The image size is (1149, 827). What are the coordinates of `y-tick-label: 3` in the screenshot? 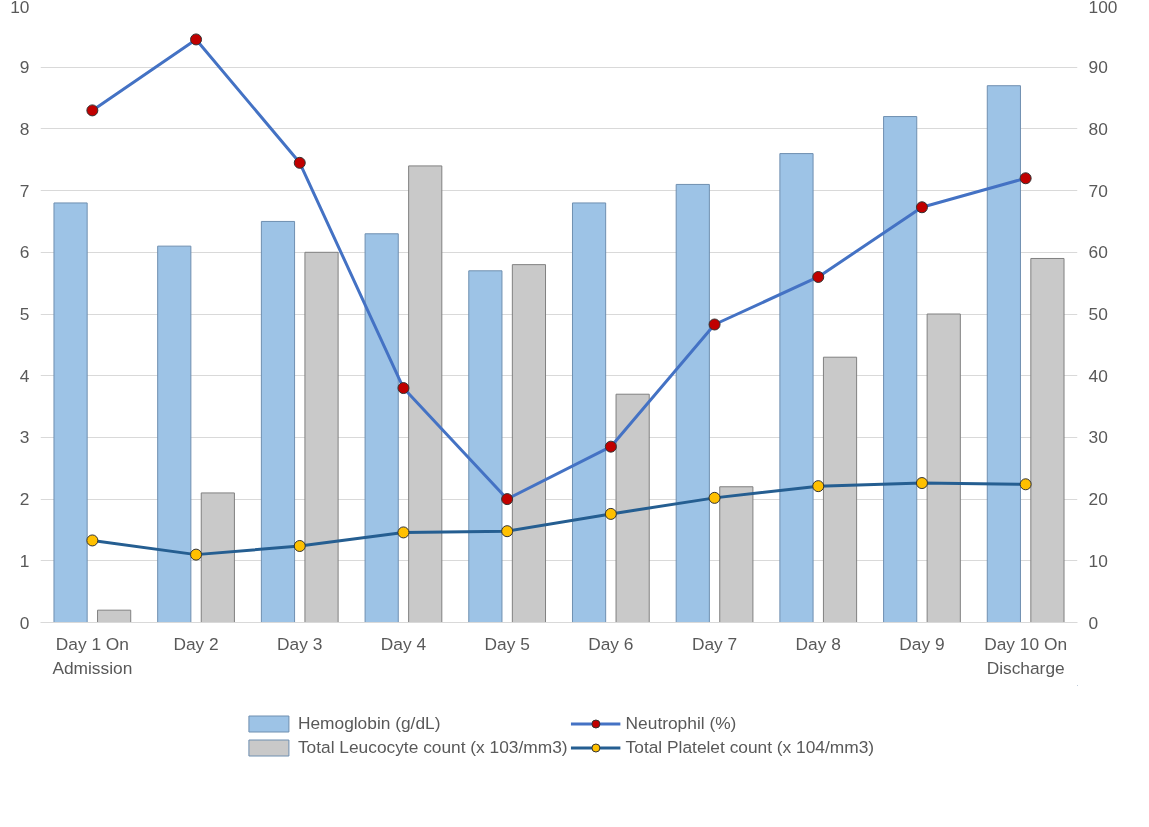 It's located at (24, 437).